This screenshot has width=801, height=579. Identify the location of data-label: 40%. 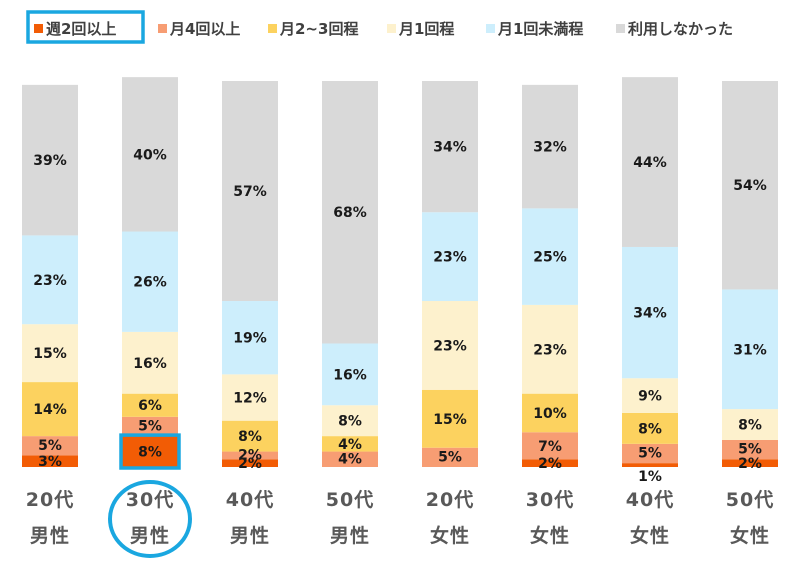
(150, 155).